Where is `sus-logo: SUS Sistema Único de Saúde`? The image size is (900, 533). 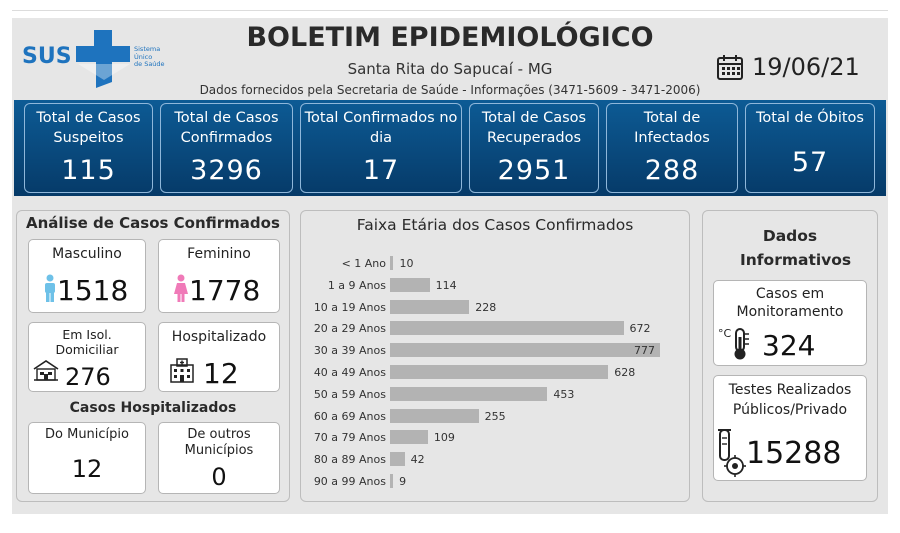
sus-logo: SUS Sistema Único de Saúde is located at coordinates (102, 58).